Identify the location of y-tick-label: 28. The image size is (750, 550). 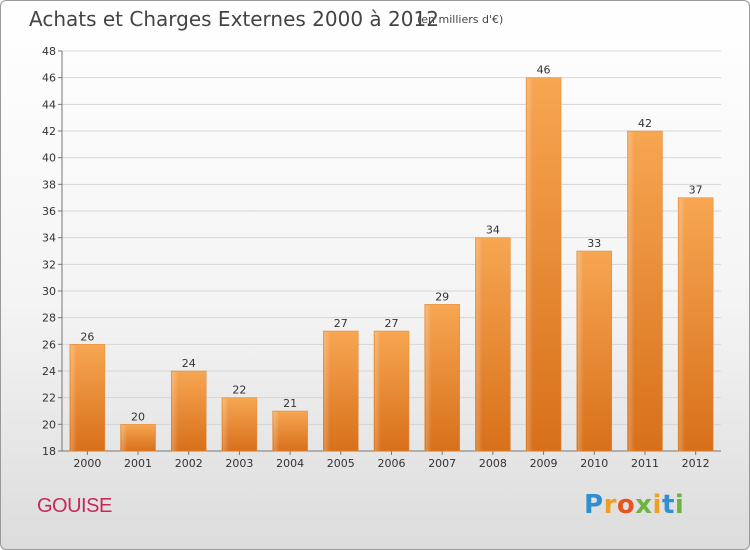
(49, 318).